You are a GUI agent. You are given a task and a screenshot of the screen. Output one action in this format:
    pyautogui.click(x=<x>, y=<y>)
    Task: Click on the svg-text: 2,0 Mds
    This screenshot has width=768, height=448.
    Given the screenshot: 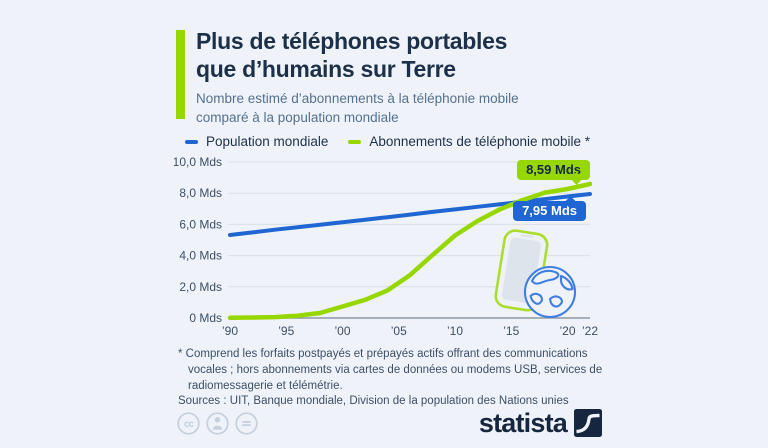 What is the action you would take?
    pyautogui.click(x=200, y=287)
    